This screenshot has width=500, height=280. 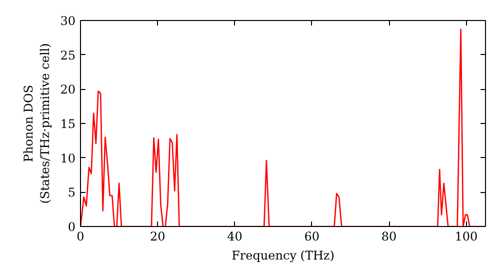 What do you see at coordinates (158, 237) in the screenshot?
I see `x-tick-label: 20` at bounding box center [158, 237].